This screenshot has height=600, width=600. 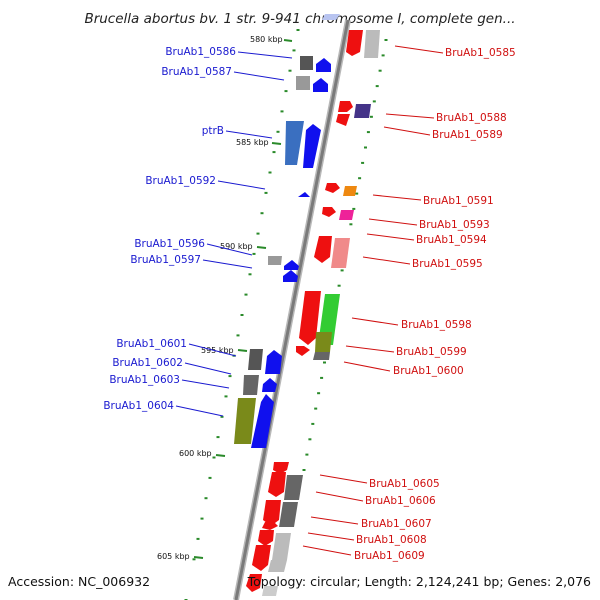 What do you see at coordinates (389, 556) in the screenshot?
I see `label-BruAb1_0609: BruAb1_0609` at bounding box center [389, 556].